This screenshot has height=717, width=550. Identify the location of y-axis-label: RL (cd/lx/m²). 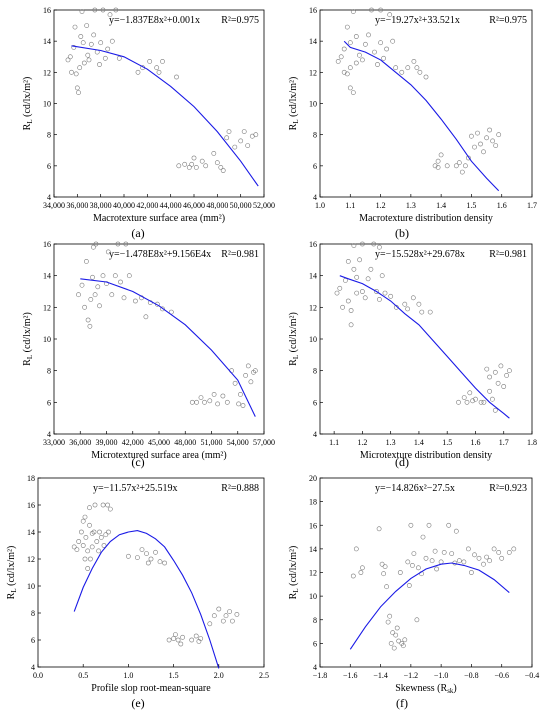
(294, 104).